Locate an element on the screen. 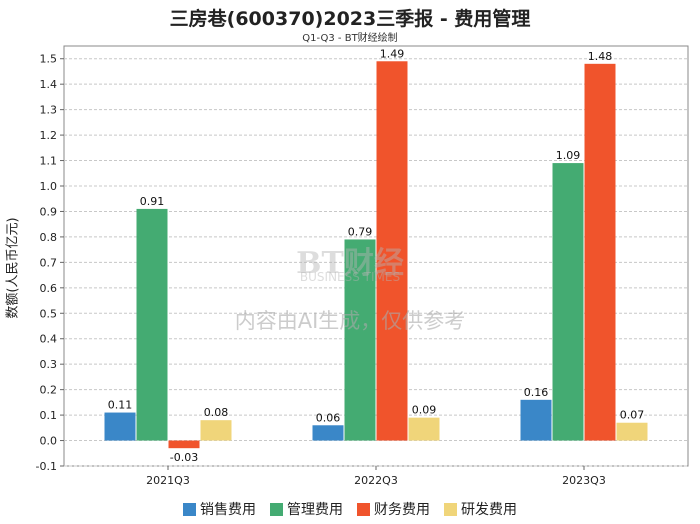  legend-label: 管理费用 is located at coordinates (315, 510).